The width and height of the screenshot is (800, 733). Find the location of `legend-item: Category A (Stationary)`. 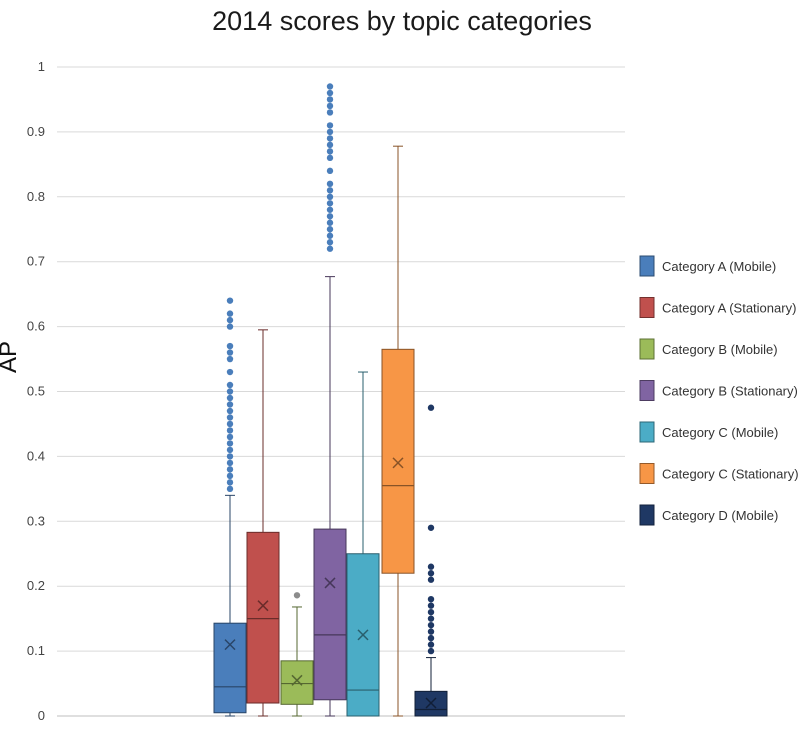

legend-item: Category A (Stationary) is located at coordinates (717, 307).